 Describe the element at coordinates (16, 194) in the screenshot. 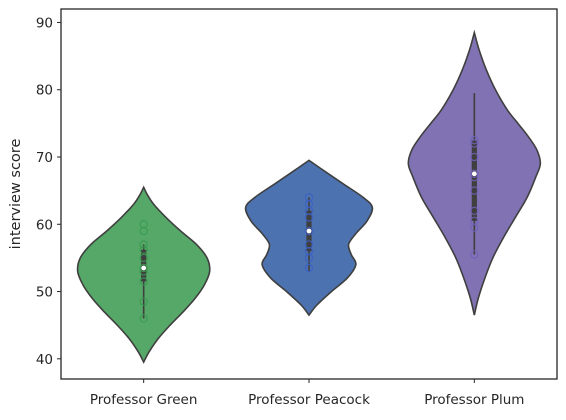

I see `y-axis-label: interview score` at that location.